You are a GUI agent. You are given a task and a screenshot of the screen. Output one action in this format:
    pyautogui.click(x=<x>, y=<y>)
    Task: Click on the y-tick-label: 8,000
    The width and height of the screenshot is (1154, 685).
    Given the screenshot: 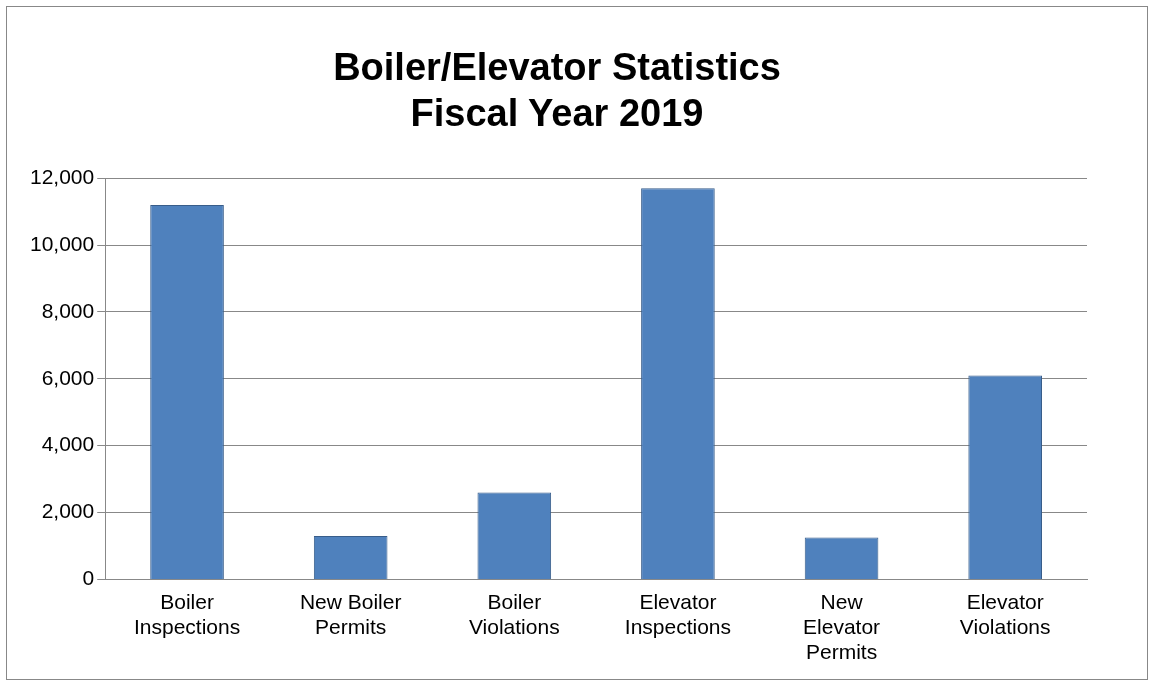 What is the action you would take?
    pyautogui.click(x=68, y=310)
    